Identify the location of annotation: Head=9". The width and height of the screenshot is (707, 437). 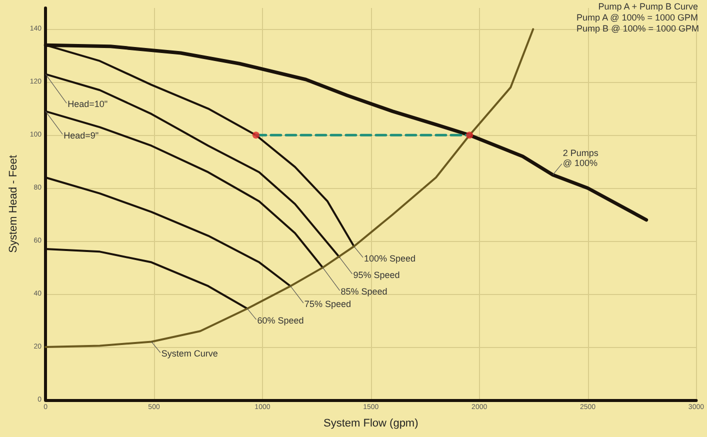
(81, 135).